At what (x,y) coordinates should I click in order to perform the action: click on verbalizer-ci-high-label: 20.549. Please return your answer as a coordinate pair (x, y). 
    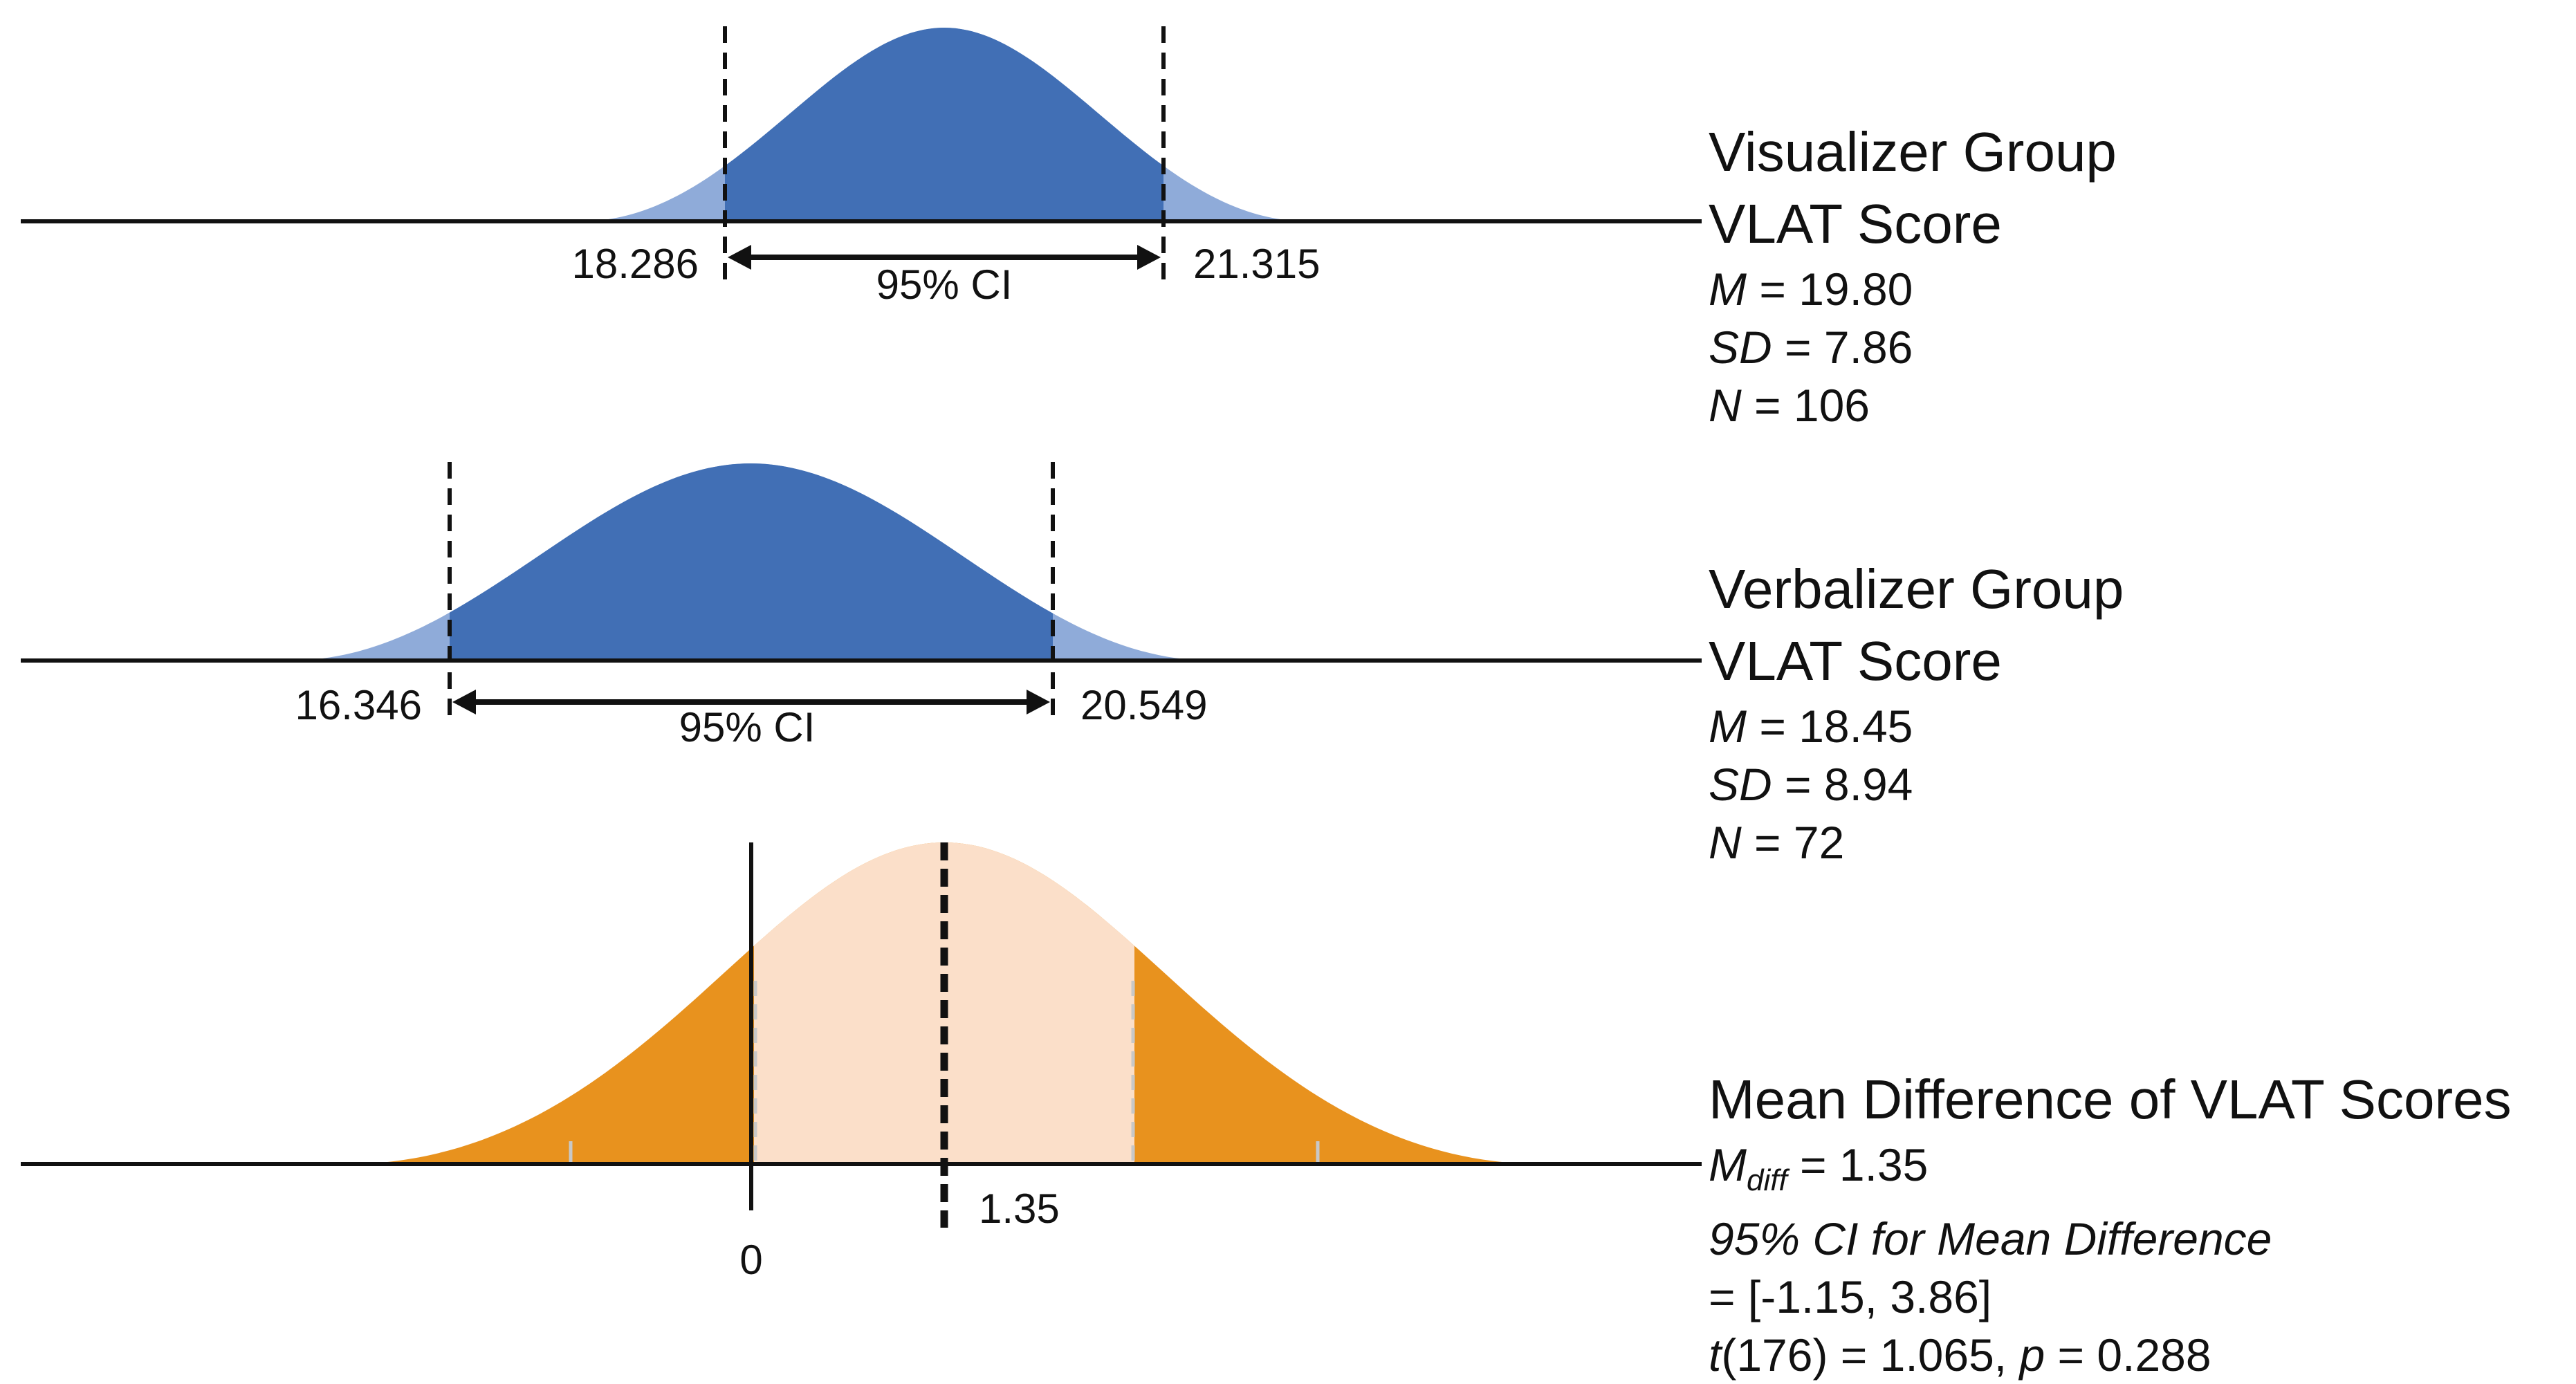
    Looking at the image, I should click on (1144, 705).